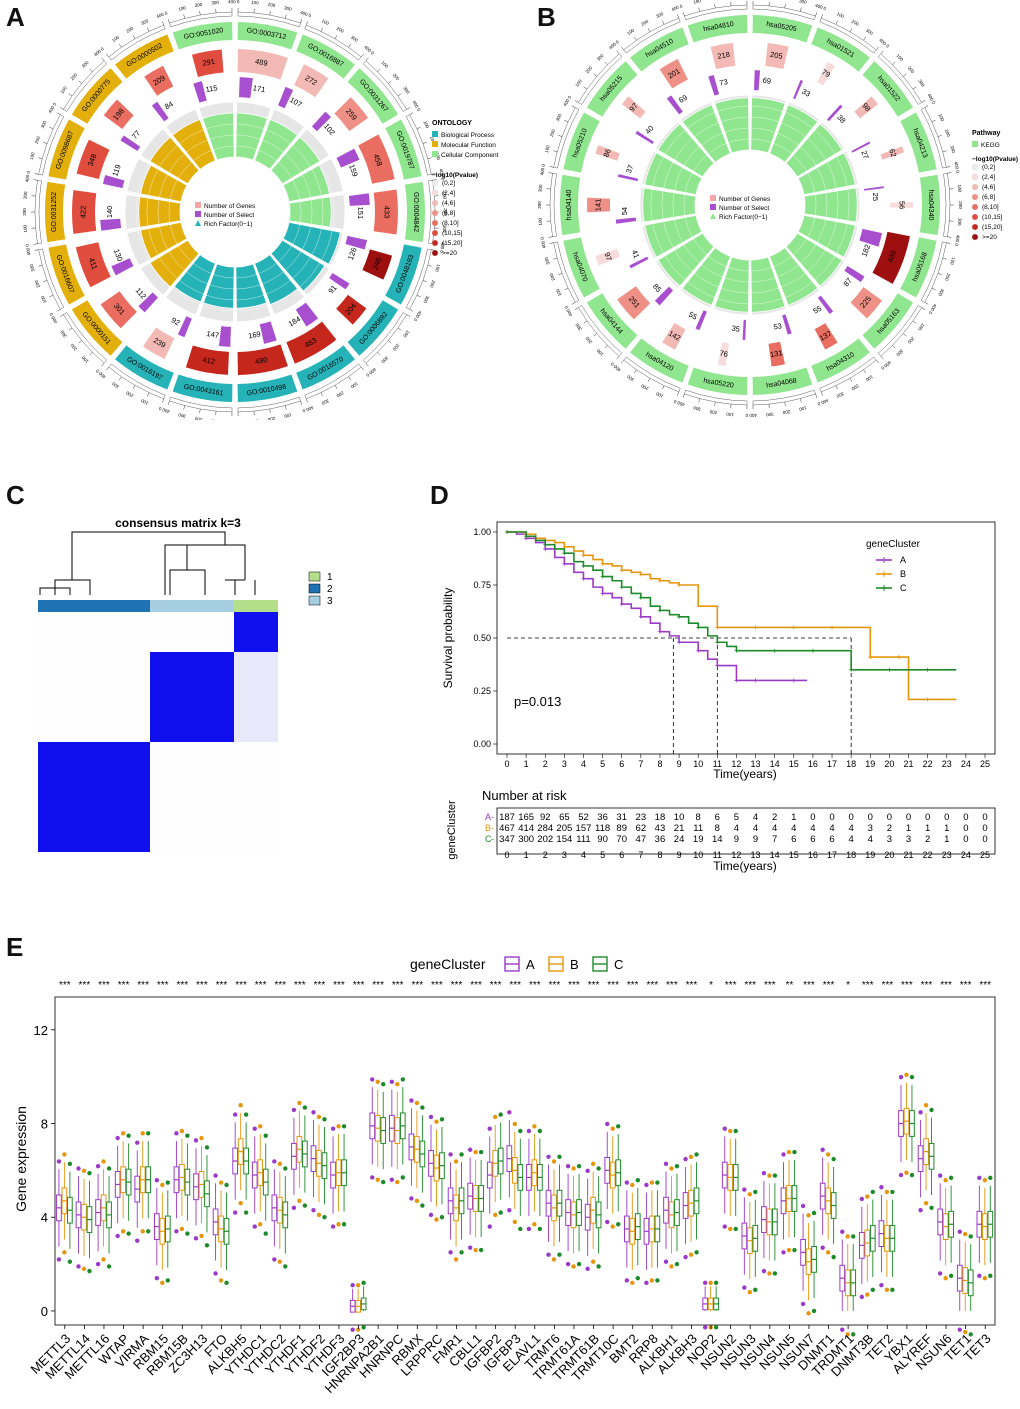 The image size is (1020, 1409). I want to click on b-pval-swatch, so click(975, 217).